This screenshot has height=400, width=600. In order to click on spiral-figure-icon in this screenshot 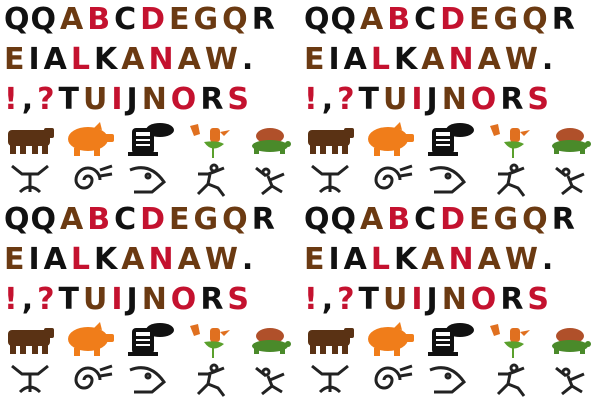, I will do `click(330, 180)`.